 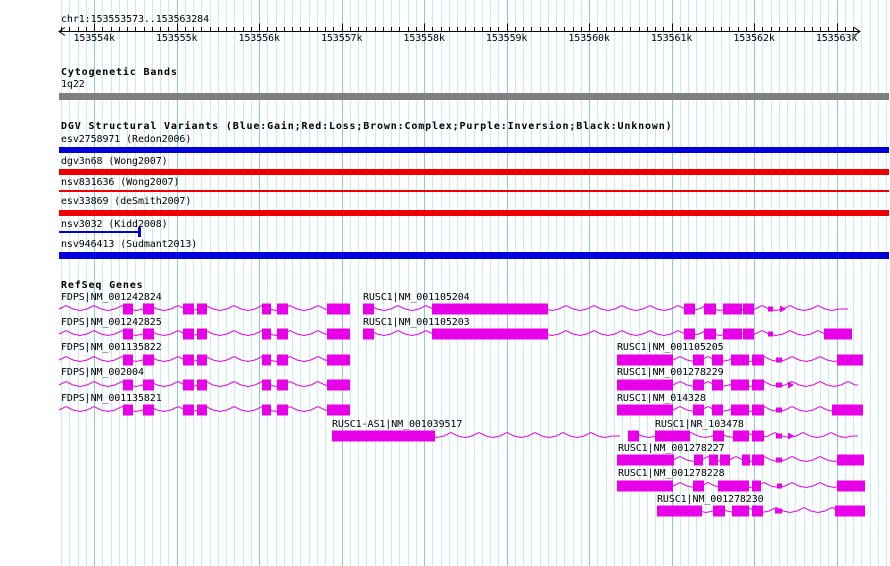 What do you see at coordinates (661, 398) in the screenshot?
I see `gene-label: RUSC1|NM_014328` at bounding box center [661, 398].